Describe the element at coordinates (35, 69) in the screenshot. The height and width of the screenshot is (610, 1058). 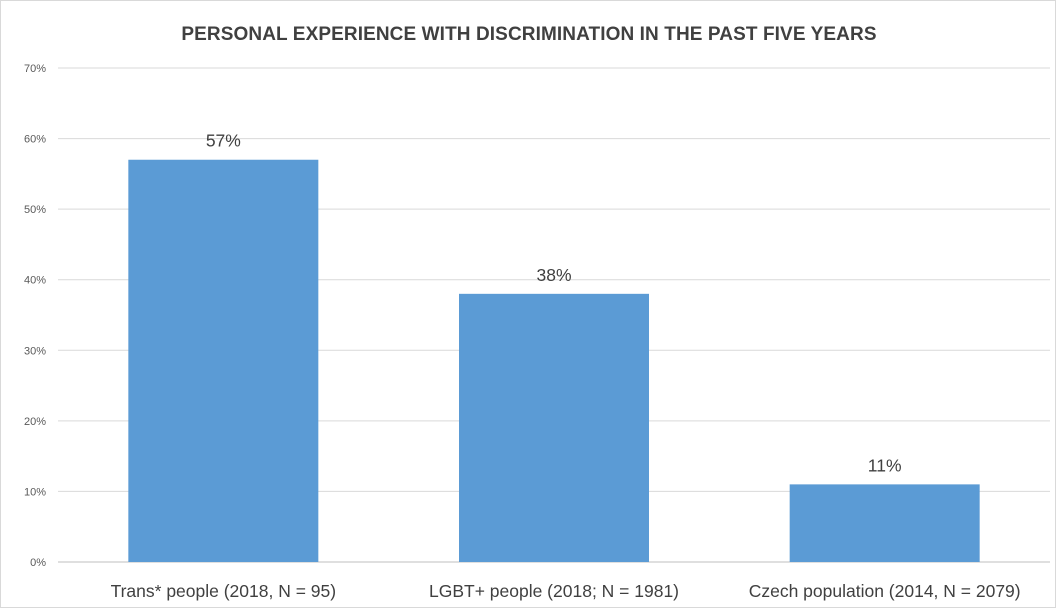
I see `y-tick-label: 70%` at that location.